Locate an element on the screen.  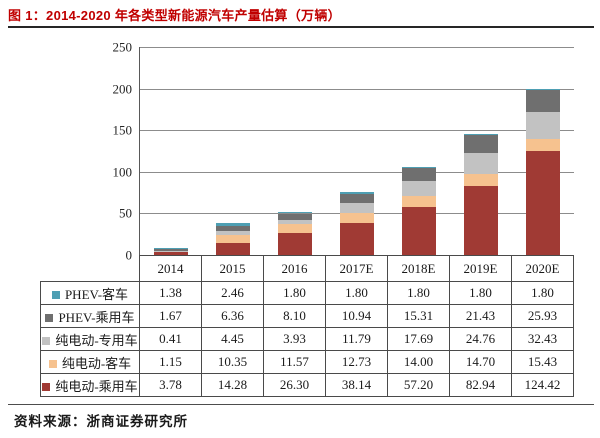
table-cell: 4.45 is located at coordinates (232, 339).